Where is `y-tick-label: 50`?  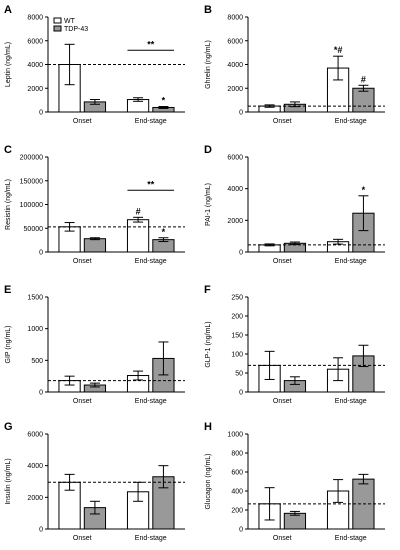 y-tick-label: 50 is located at coordinates (239, 374).